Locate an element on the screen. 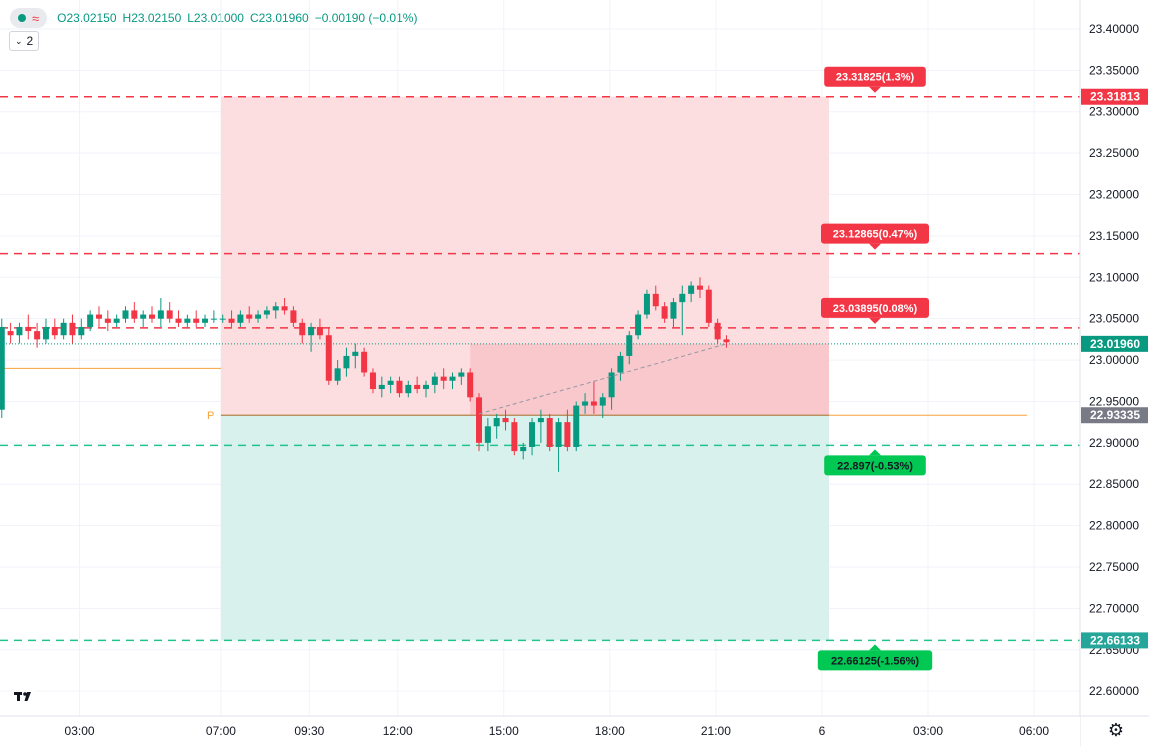  y-tick-label: 23.10000 is located at coordinates (1114, 277).